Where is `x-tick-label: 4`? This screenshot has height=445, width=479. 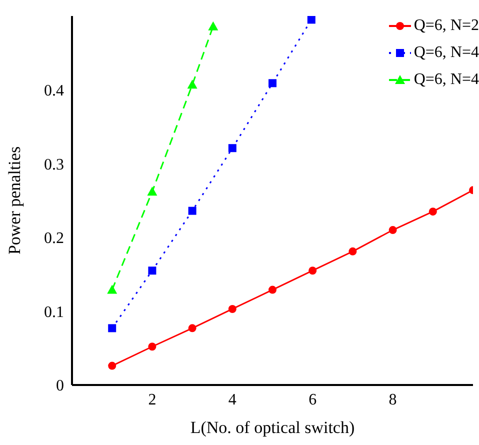
x-tick-label: 4 is located at coordinates (232, 399).